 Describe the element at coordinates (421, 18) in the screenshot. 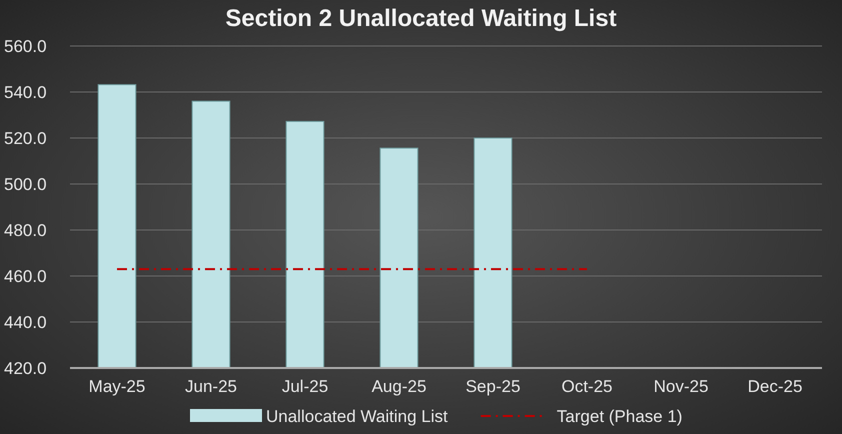

I see `chart-title: Section 2 Unallocated Waiting List` at that location.